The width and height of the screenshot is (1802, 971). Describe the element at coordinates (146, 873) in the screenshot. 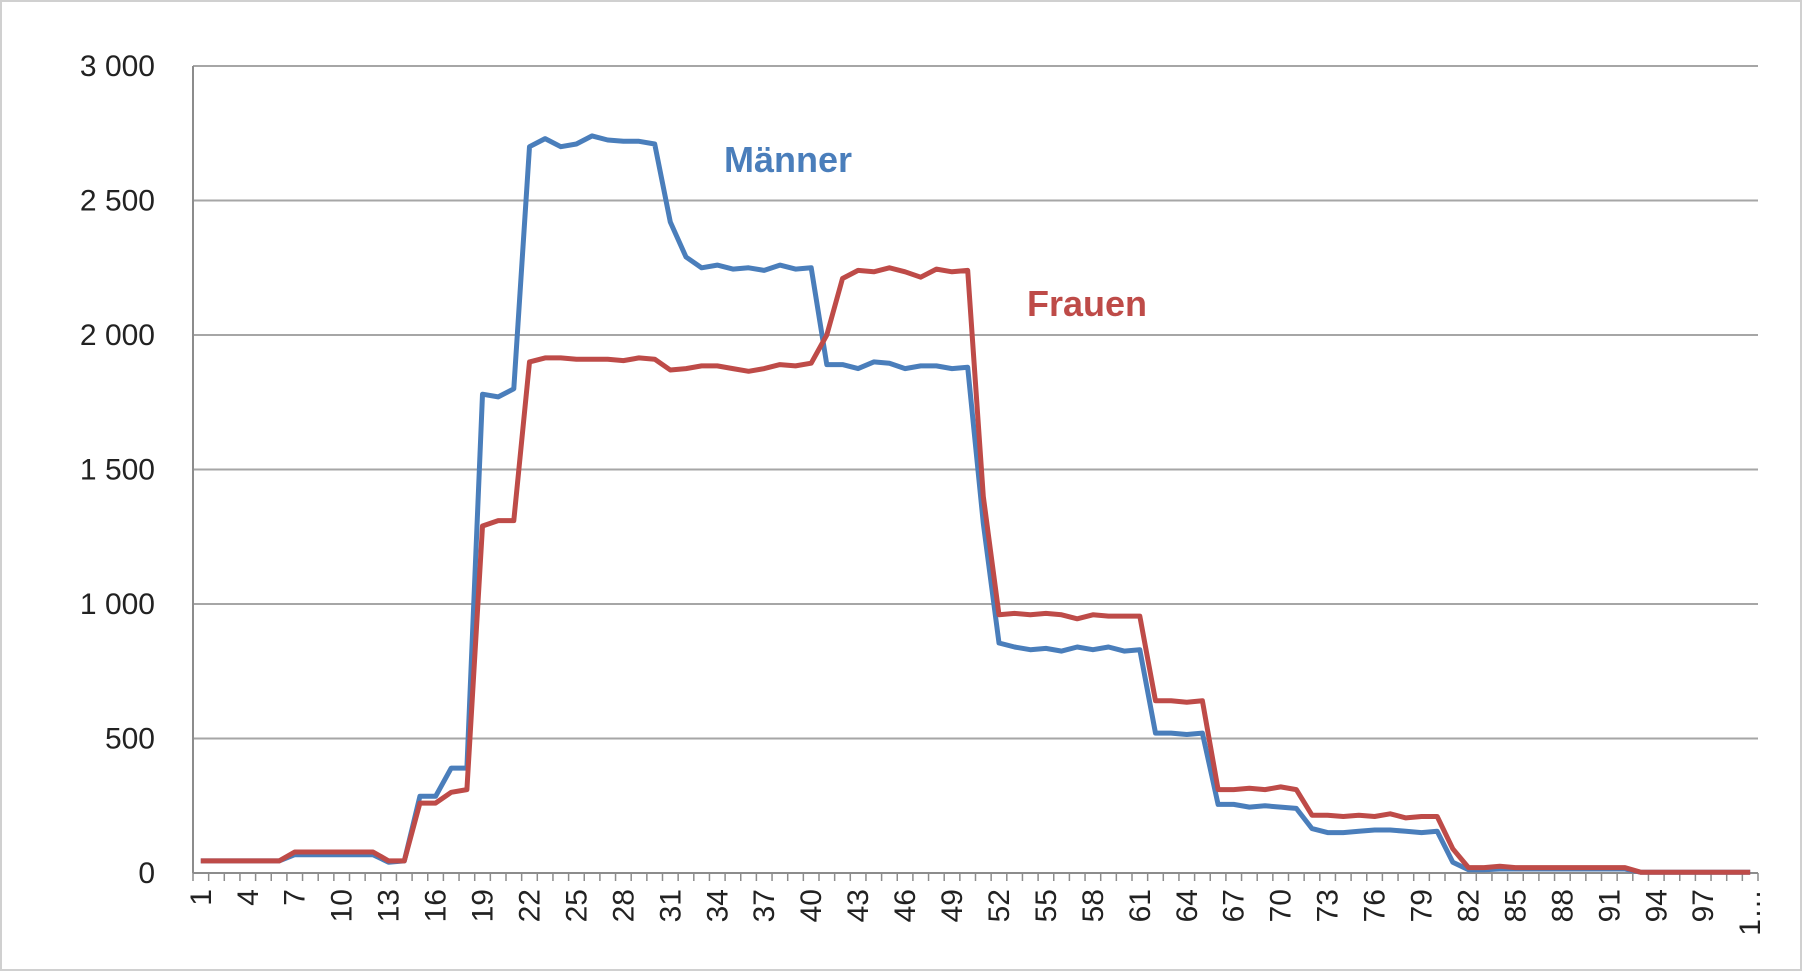

I see `y-tick-label: 0` at that location.